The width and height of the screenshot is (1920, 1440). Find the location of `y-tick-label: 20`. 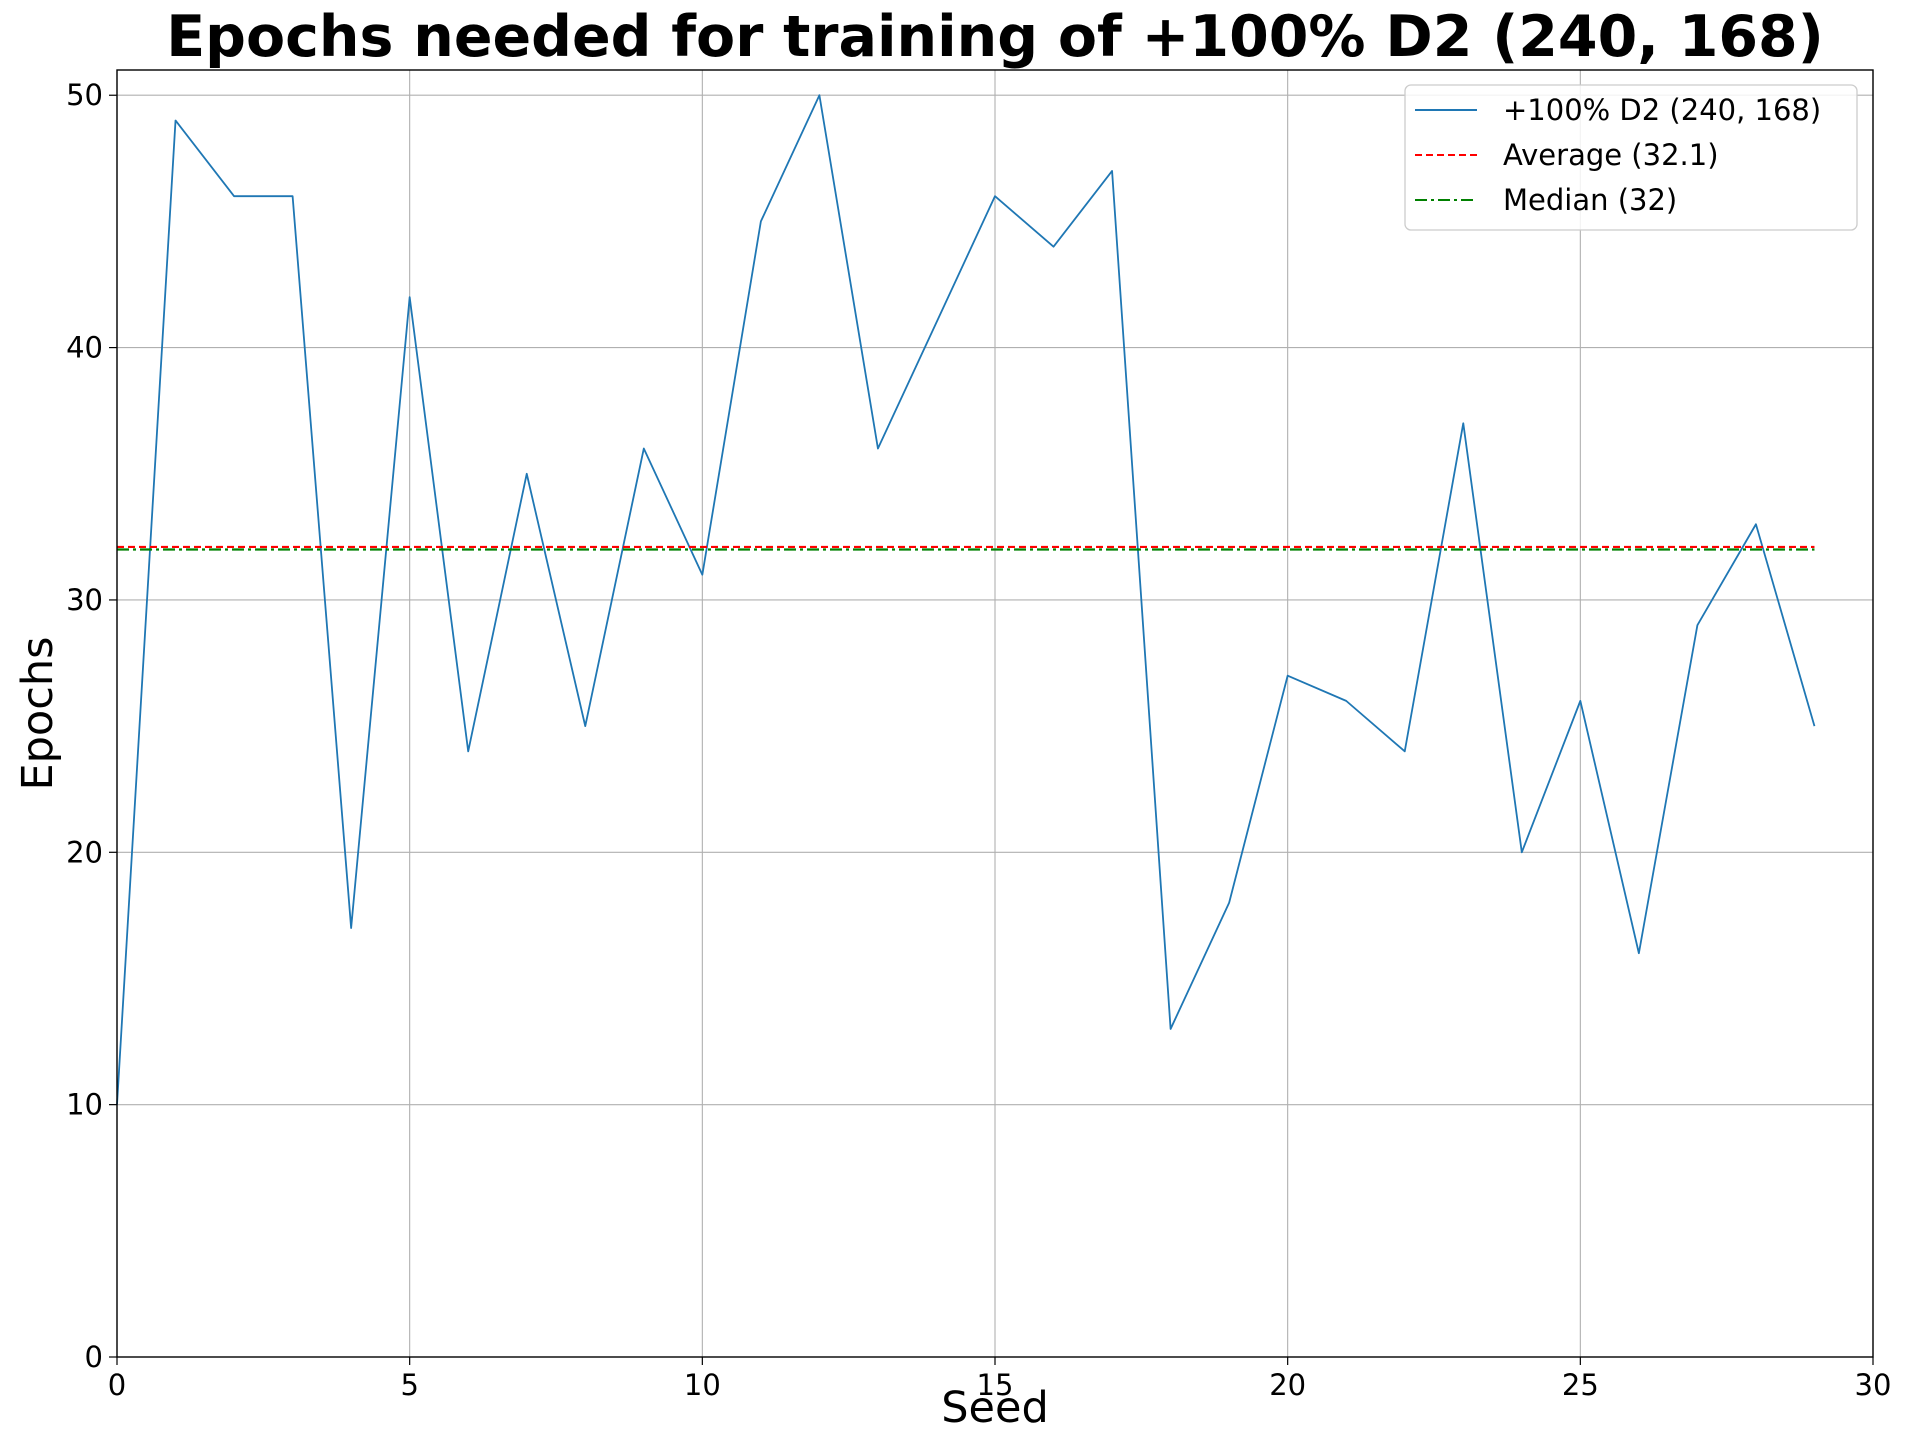

y-tick-label: 20 is located at coordinates (84, 852).